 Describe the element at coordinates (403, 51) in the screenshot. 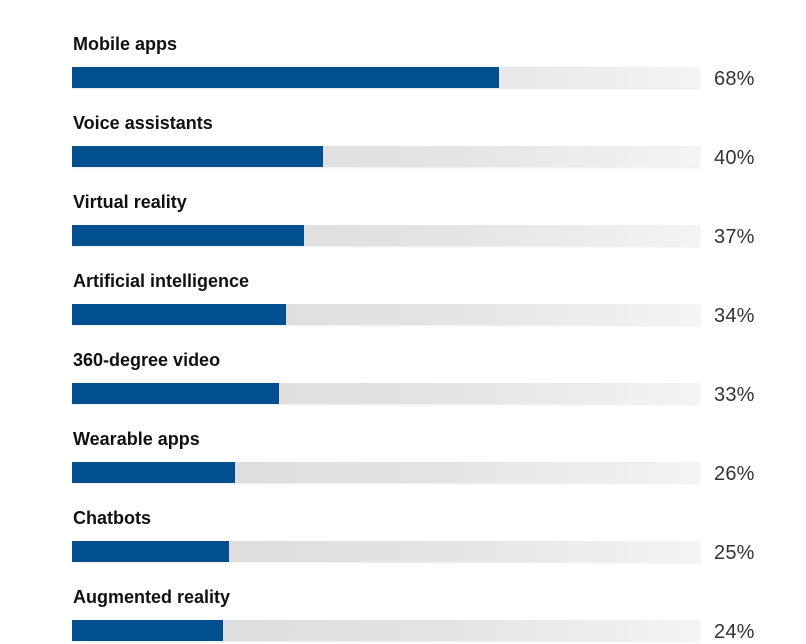

I see `bar-row: Mobile apps 68%` at that location.